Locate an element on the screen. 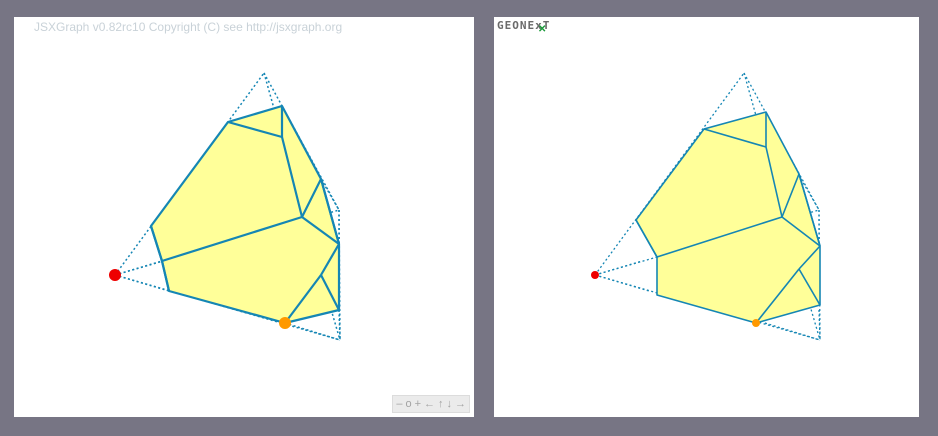  zoom-out-button: – is located at coordinates (399, 404).